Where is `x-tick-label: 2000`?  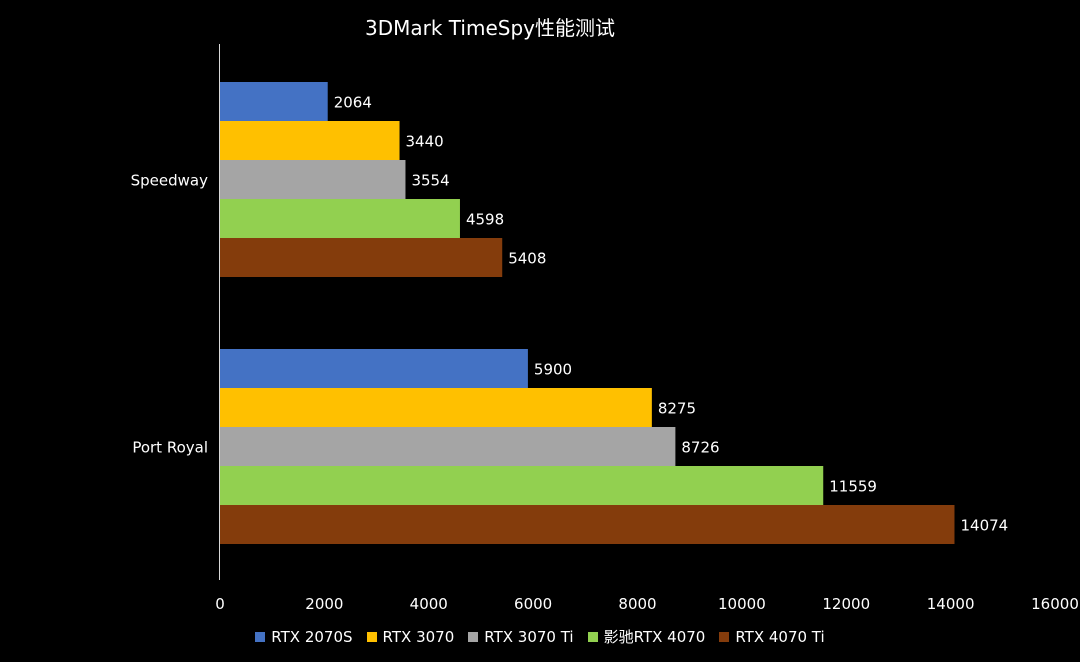 x-tick-label: 2000 is located at coordinates (324, 604).